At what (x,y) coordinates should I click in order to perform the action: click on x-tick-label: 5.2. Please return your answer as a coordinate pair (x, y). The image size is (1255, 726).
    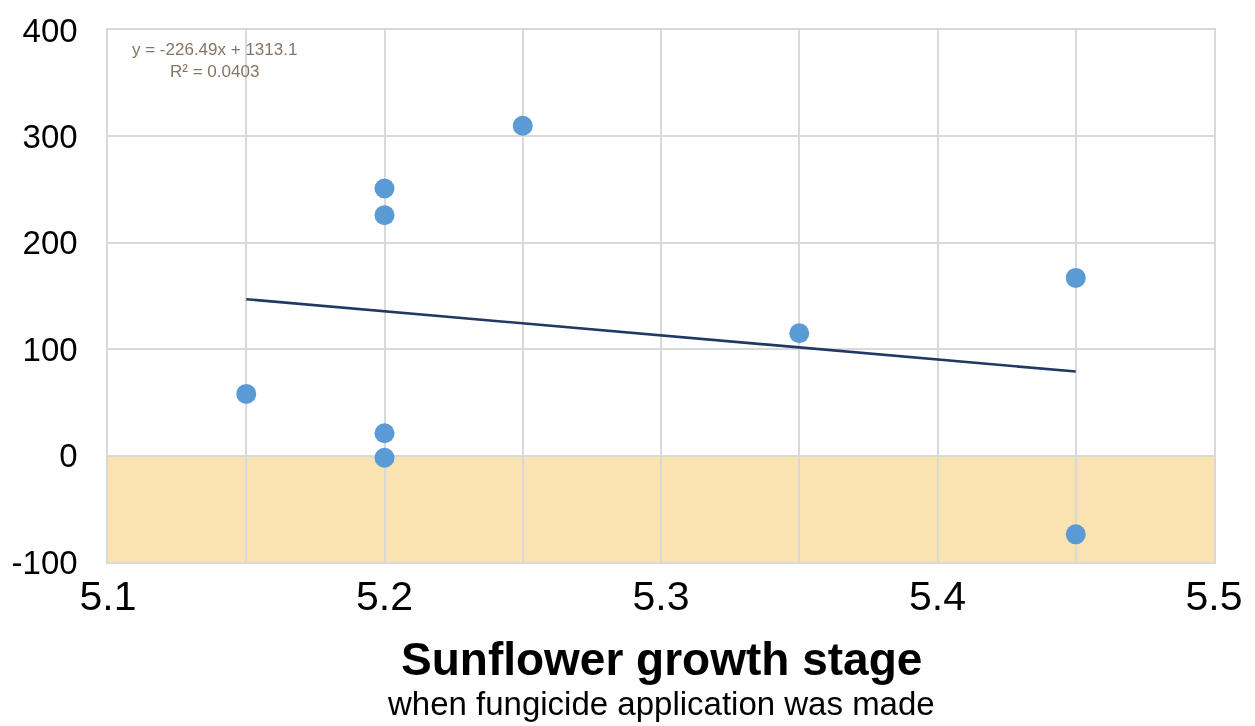
    Looking at the image, I should click on (384, 595).